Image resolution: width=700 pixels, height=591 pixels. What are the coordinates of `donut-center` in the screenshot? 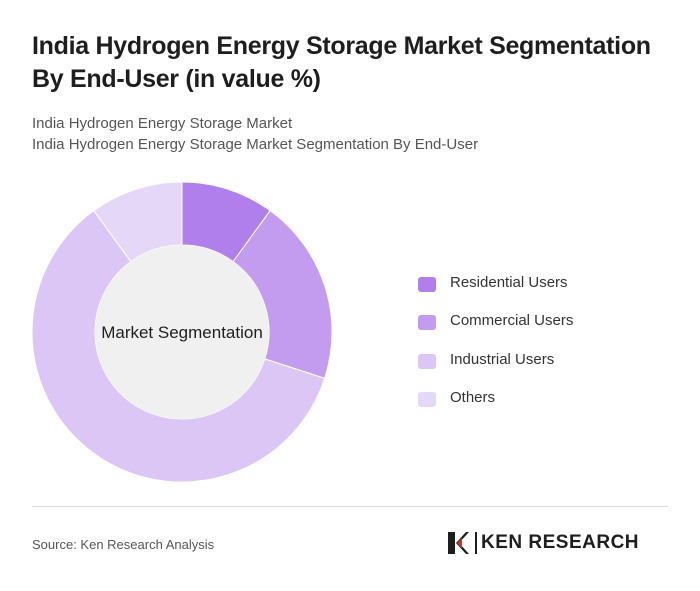 It's located at (182, 332).